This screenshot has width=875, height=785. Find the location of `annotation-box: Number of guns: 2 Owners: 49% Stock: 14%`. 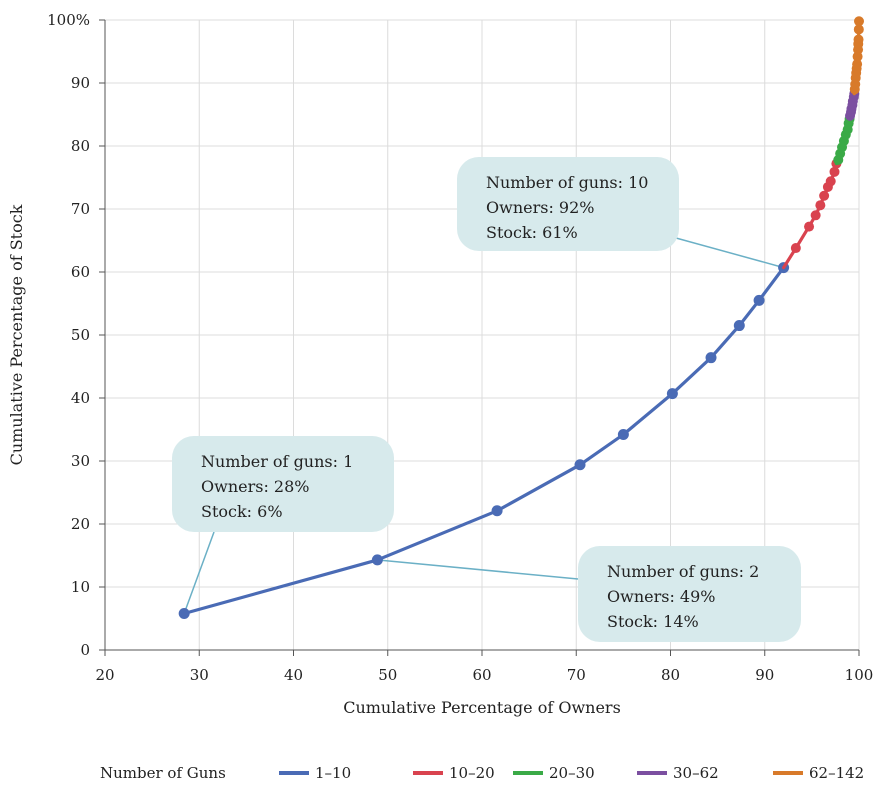

annotation-box: Number of guns: 2 Owners: 49% Stock: 14% is located at coordinates (689, 594).